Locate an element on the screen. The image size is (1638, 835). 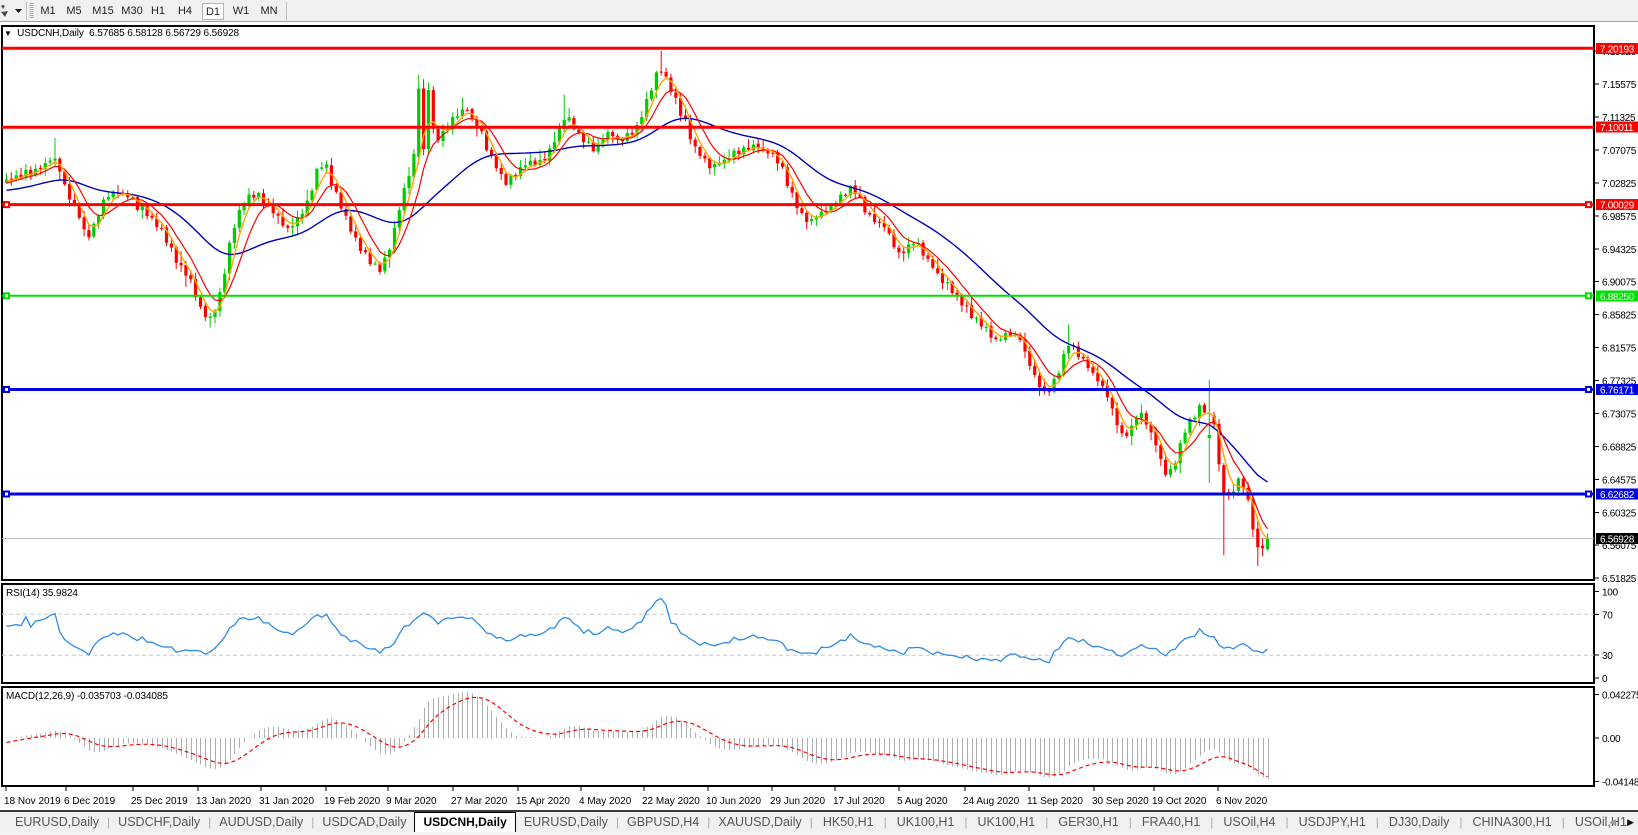
svg-text: 19 Feb 2020 is located at coordinates (352, 801).